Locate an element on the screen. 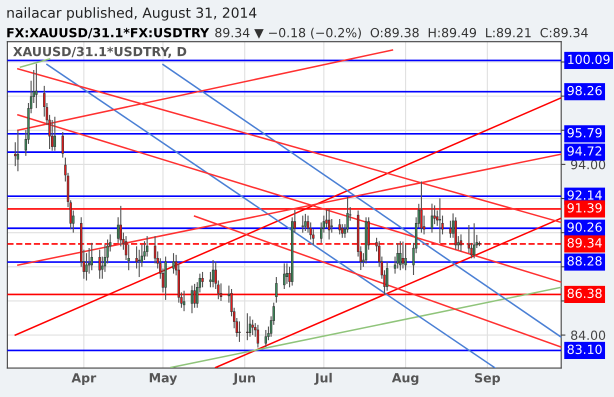 The image size is (614, 397). ref-line-label: 94.72 is located at coordinates (585, 151).